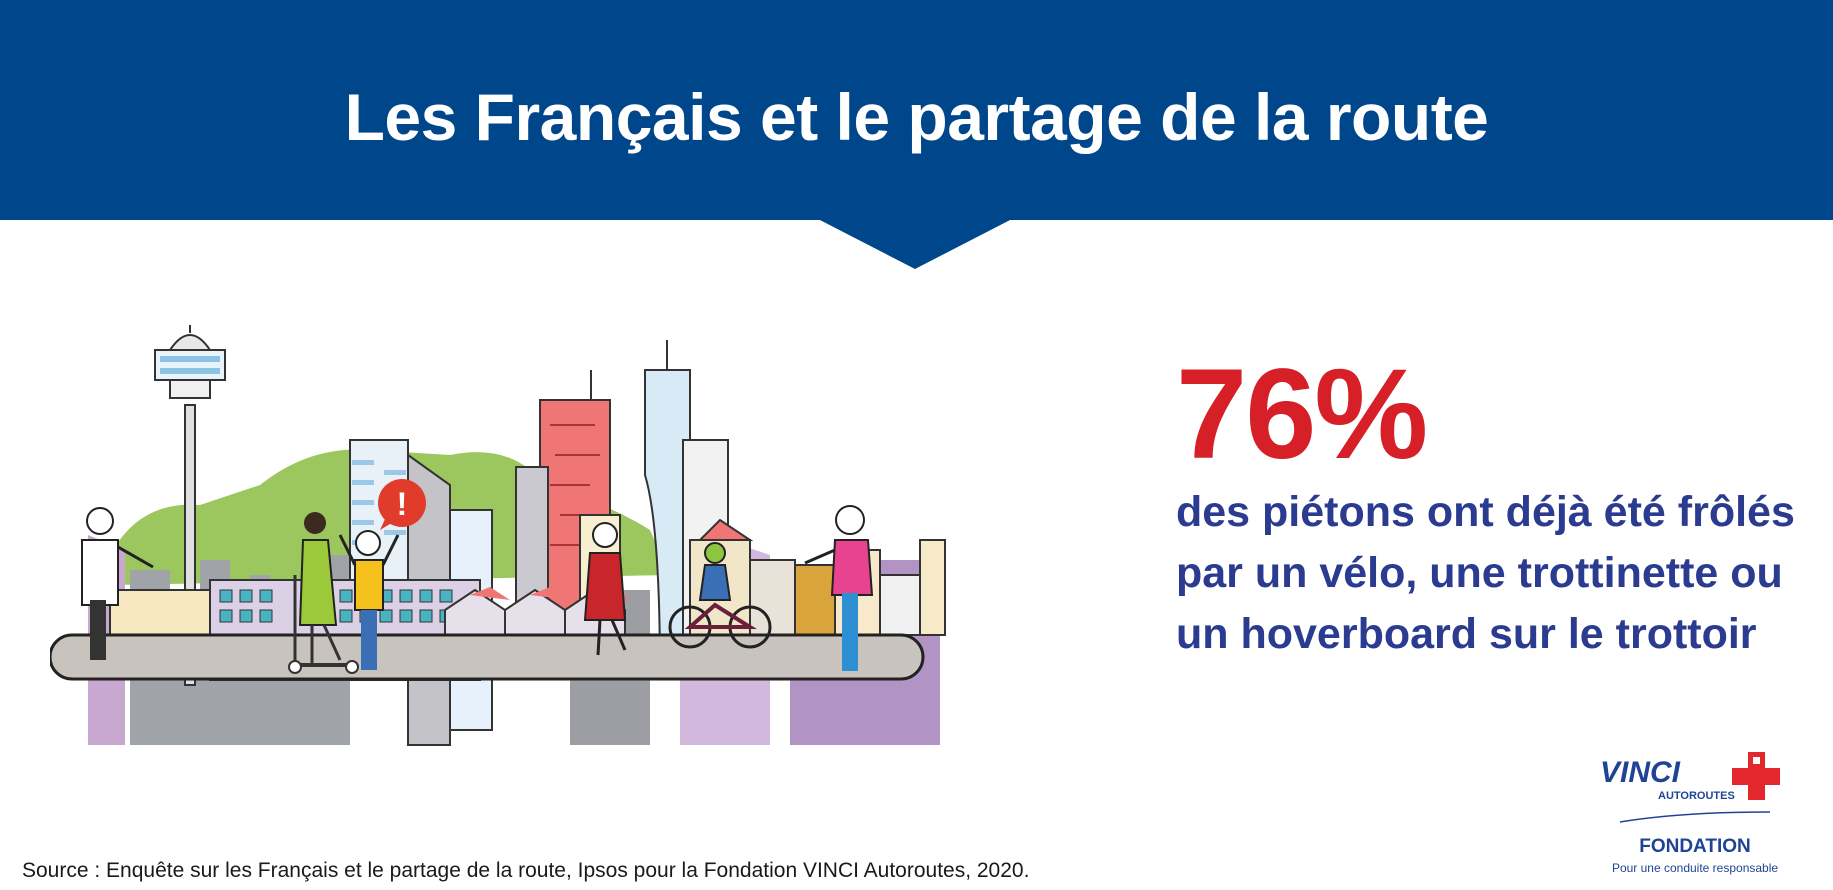 This screenshot has width=1833, height=890. Describe the element at coordinates (1695, 846) in the screenshot. I see `logo-foundation: FONDATION` at that location.